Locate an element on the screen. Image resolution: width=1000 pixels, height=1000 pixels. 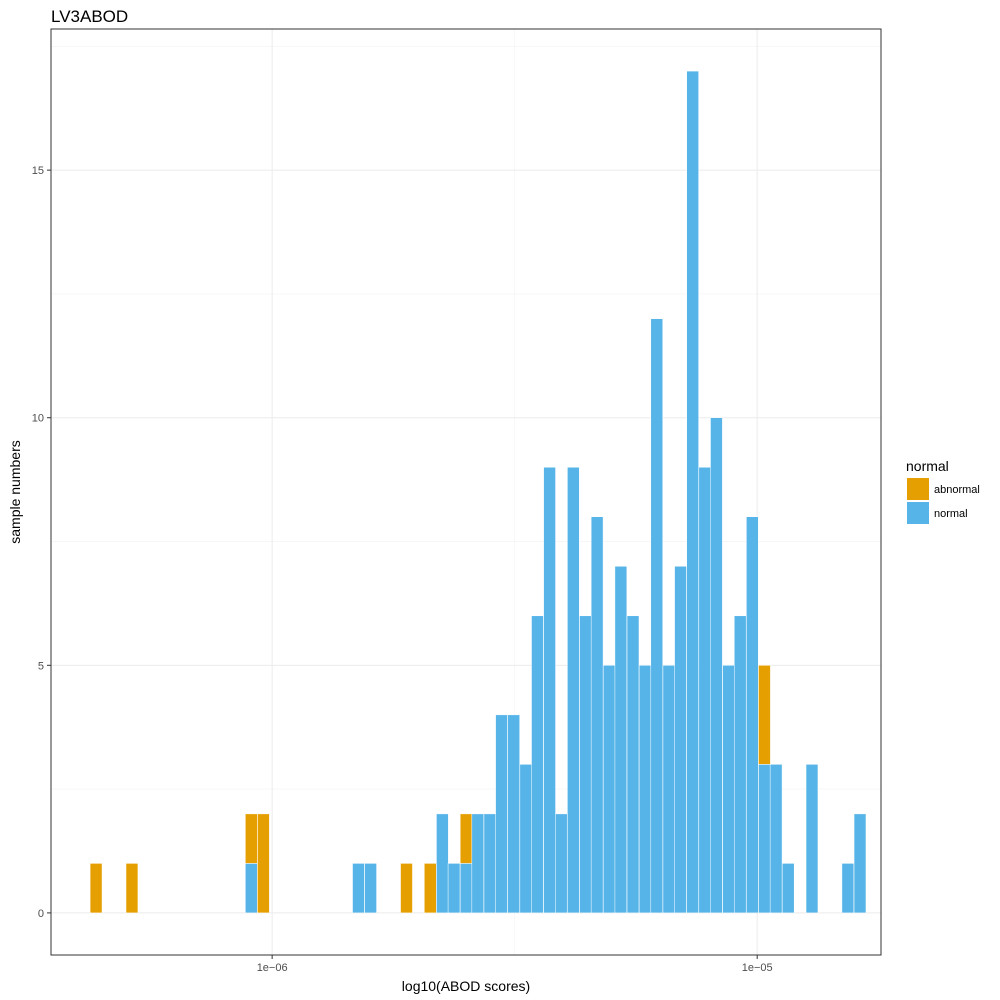
legend-title: normal is located at coordinates (927, 466).